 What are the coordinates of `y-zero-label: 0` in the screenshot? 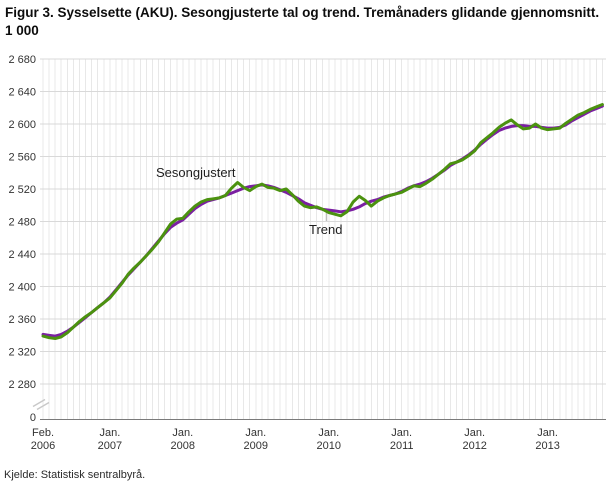 It's located at (33, 418).